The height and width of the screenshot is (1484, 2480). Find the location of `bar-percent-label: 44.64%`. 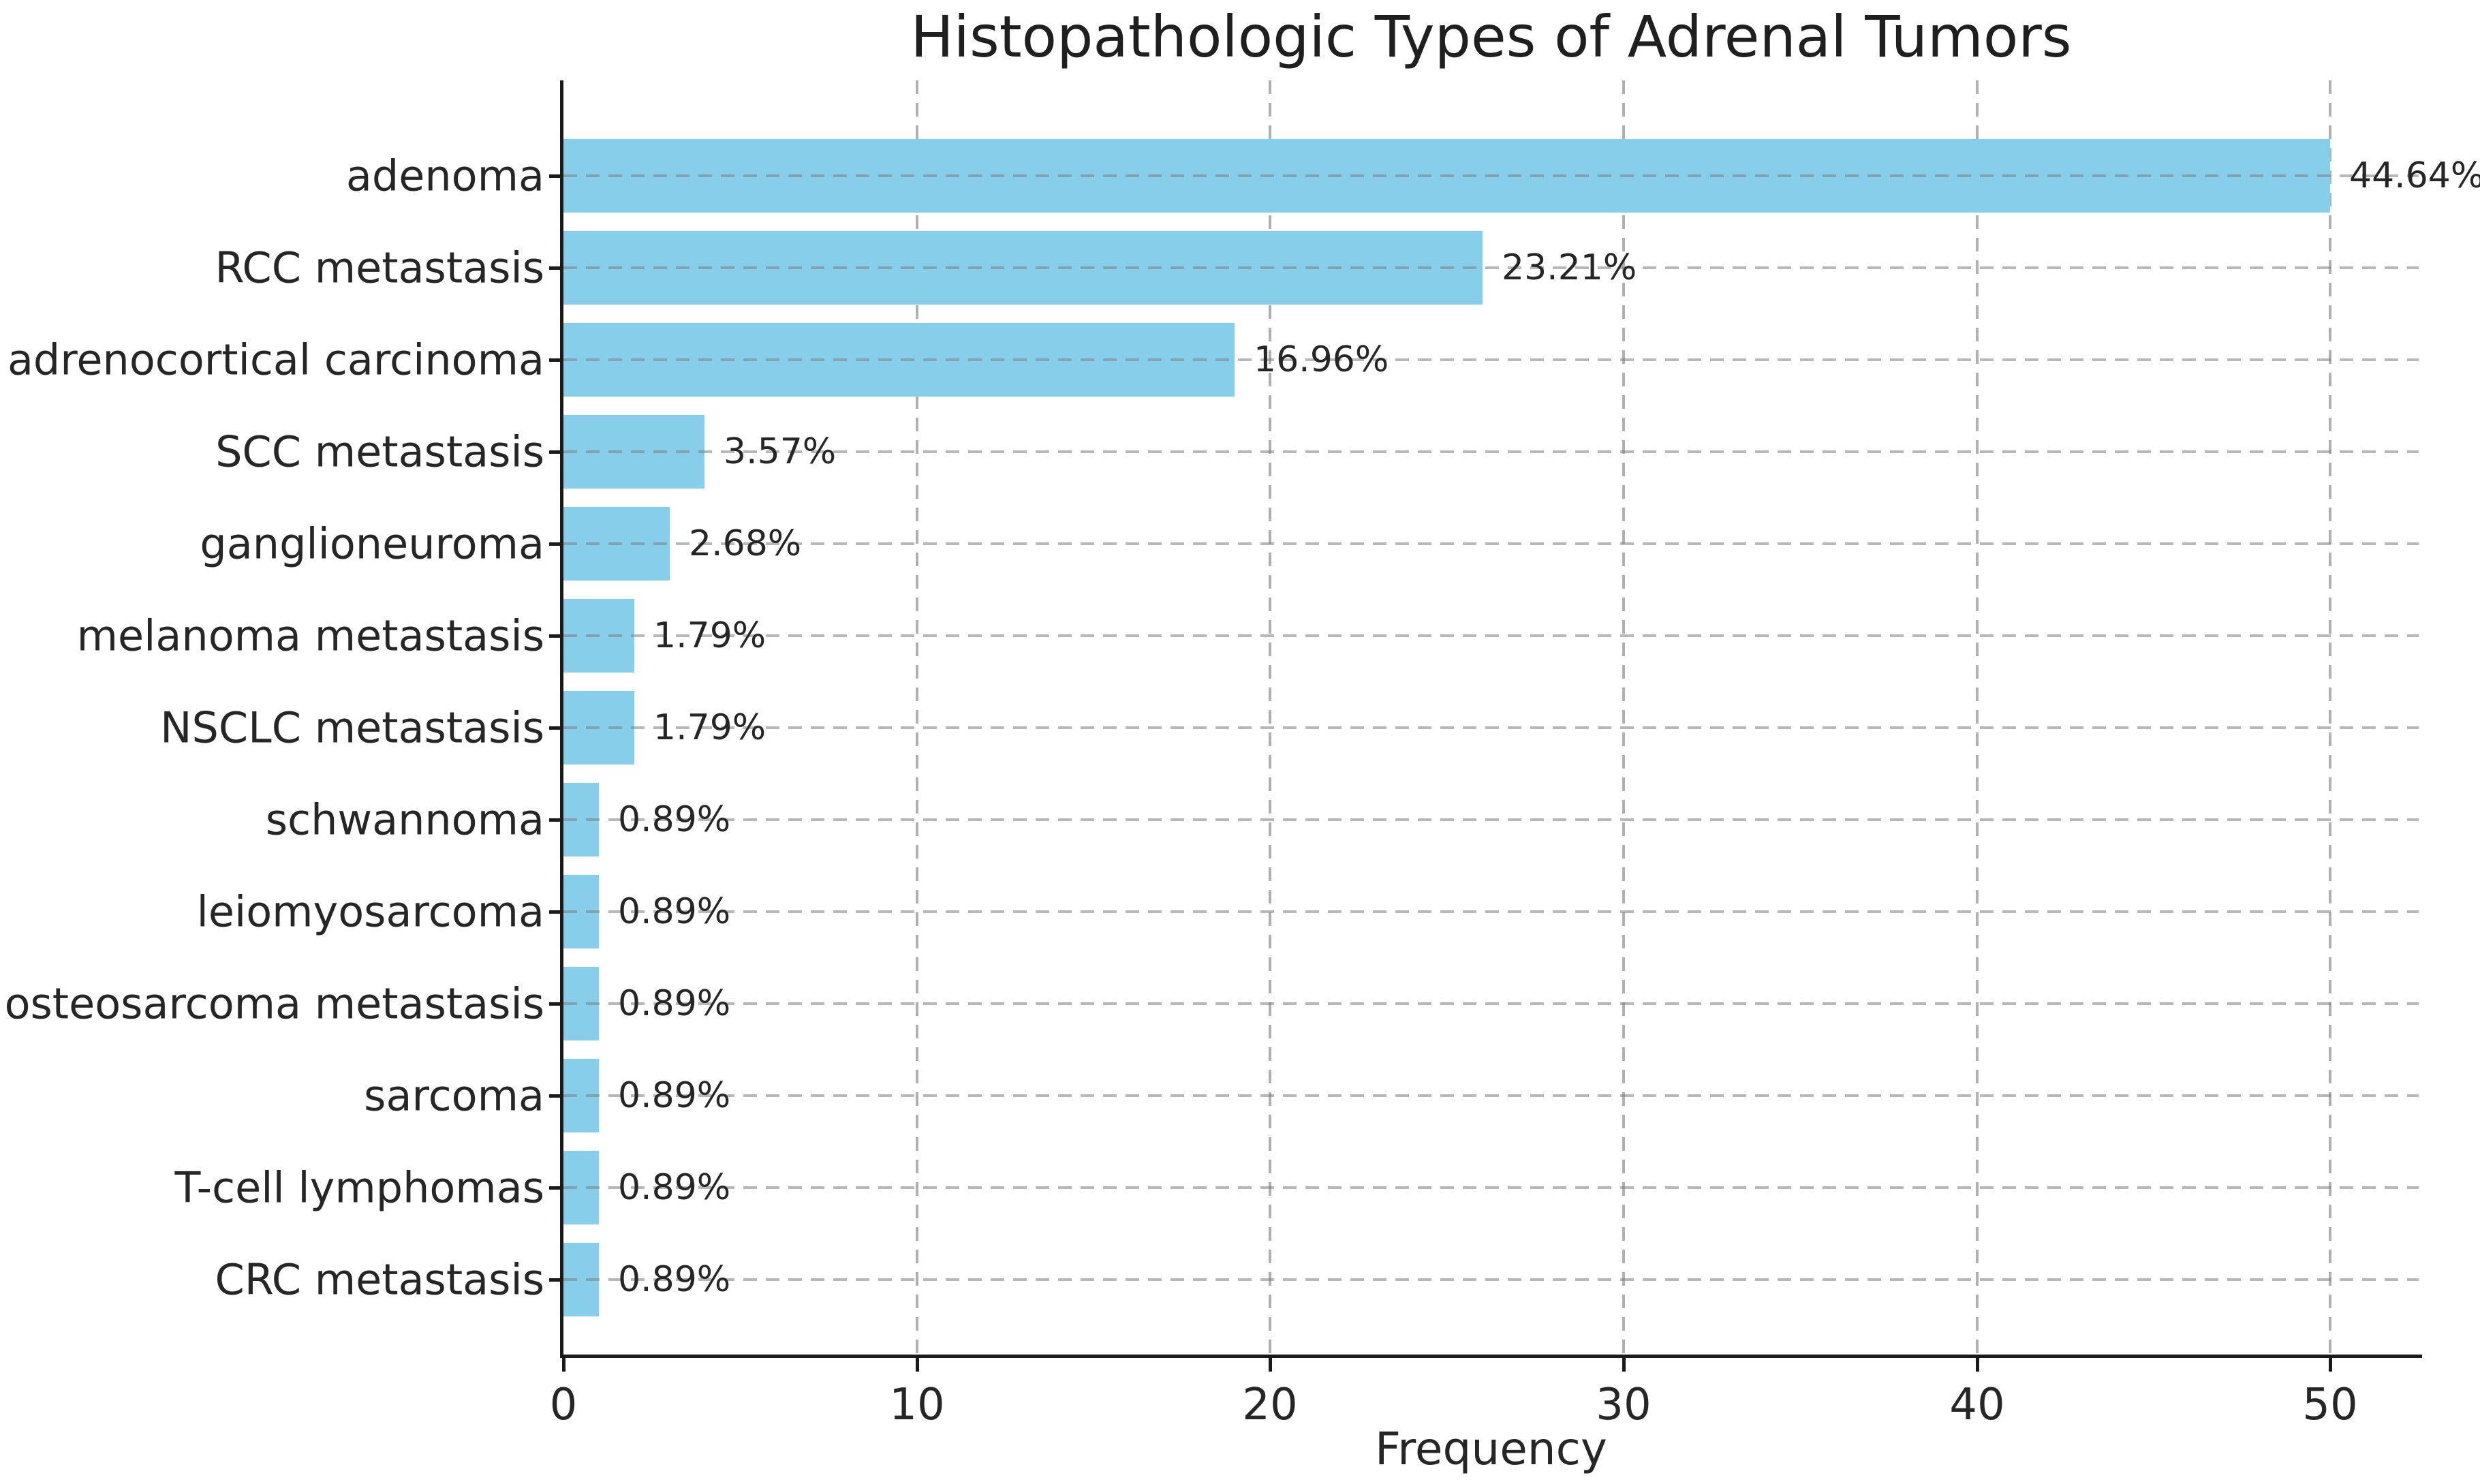

bar-percent-label: 44.64% is located at coordinates (2414, 175).